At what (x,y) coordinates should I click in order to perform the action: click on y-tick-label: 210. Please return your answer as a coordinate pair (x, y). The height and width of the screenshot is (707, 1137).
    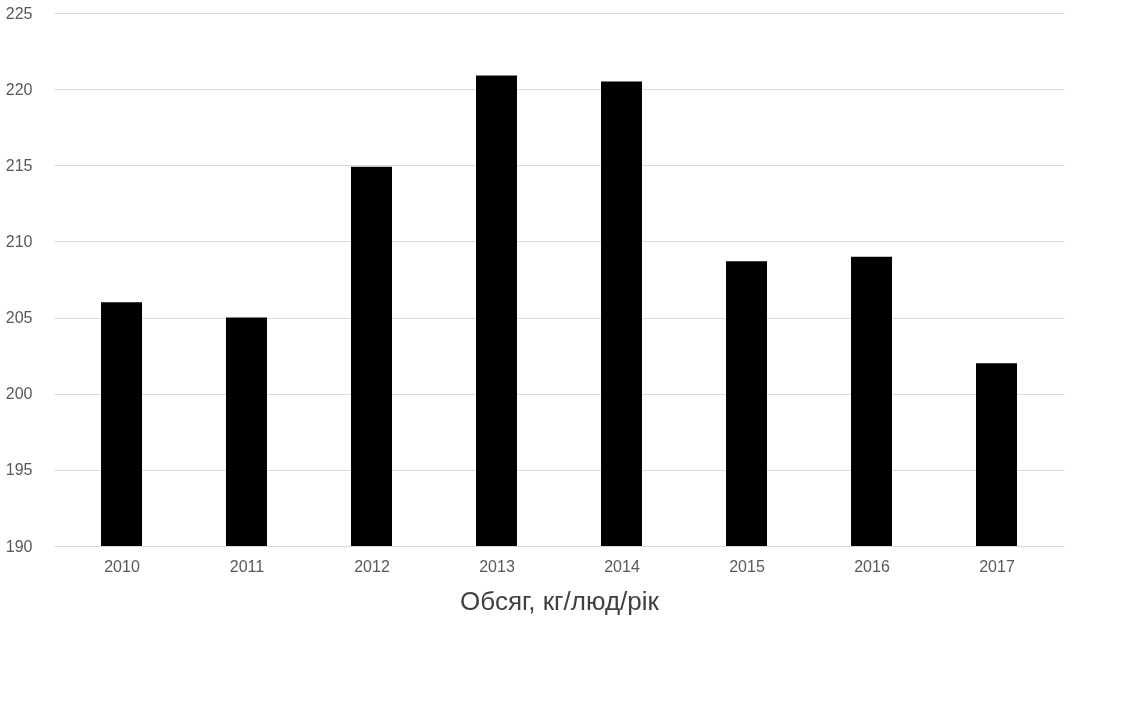
    Looking at the image, I should click on (19, 241).